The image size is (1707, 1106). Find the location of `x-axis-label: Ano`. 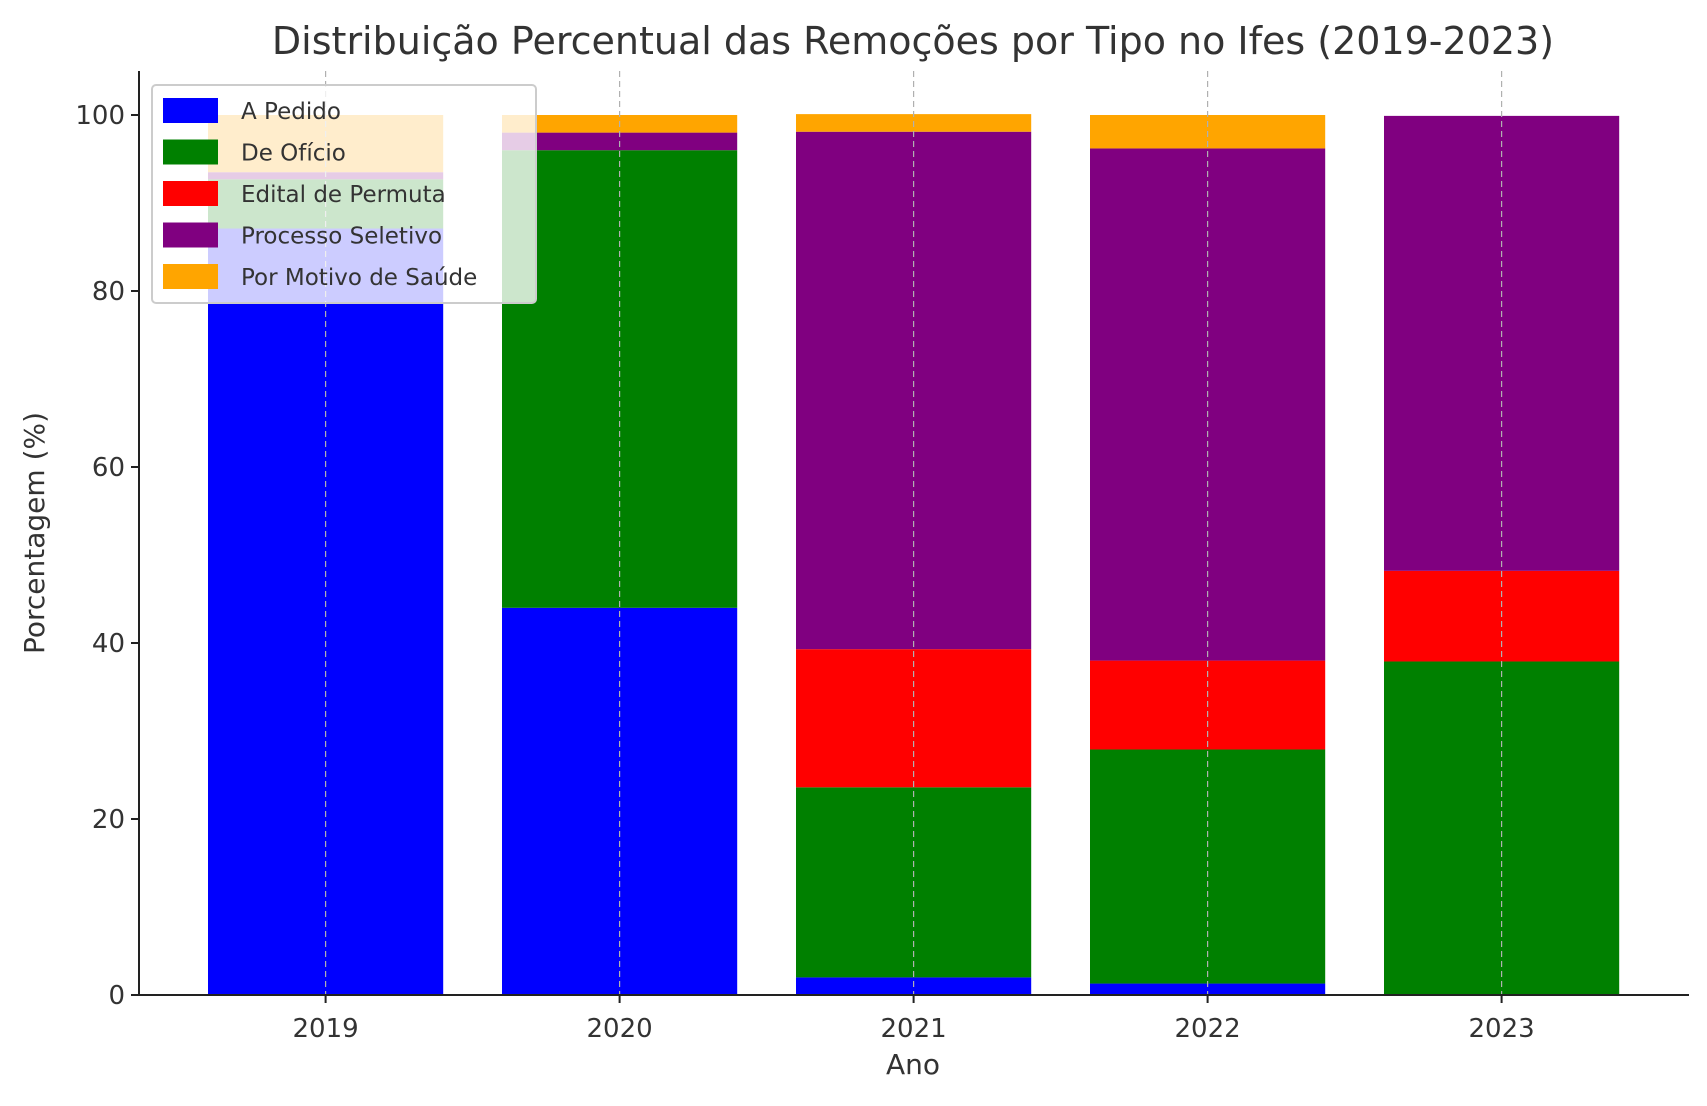

x-axis-label: Ano is located at coordinates (913, 1064).